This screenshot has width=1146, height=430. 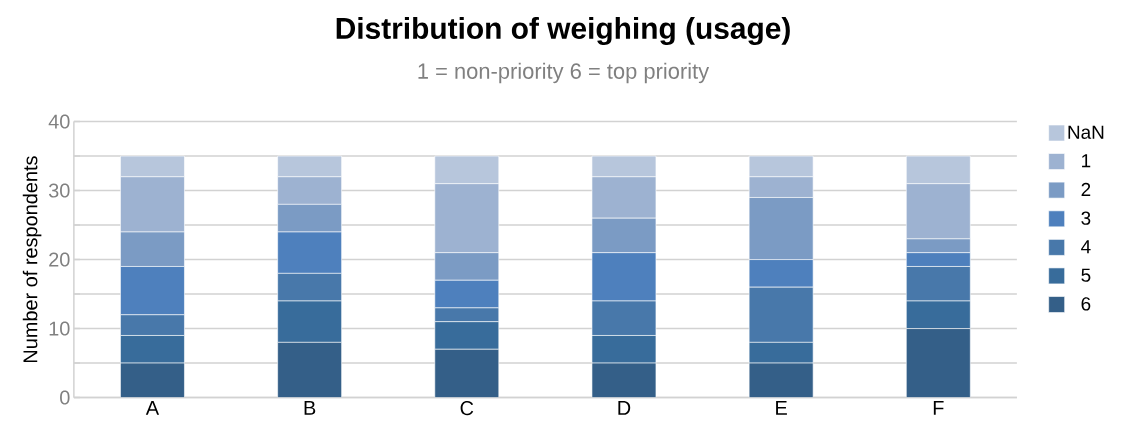 What do you see at coordinates (59, 121) in the screenshot?
I see `y-tick-label: 40` at bounding box center [59, 121].